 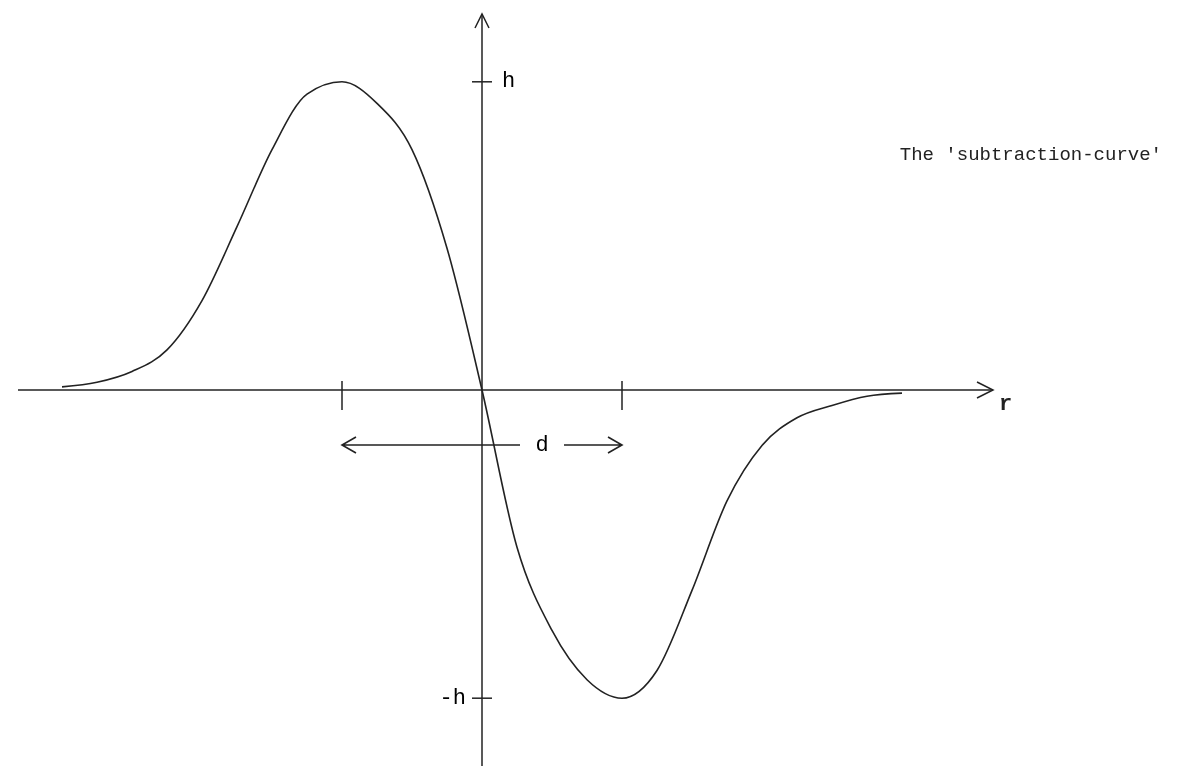 What do you see at coordinates (1030, 155) in the screenshot?
I see `text: The 'subtraction-curve'` at bounding box center [1030, 155].